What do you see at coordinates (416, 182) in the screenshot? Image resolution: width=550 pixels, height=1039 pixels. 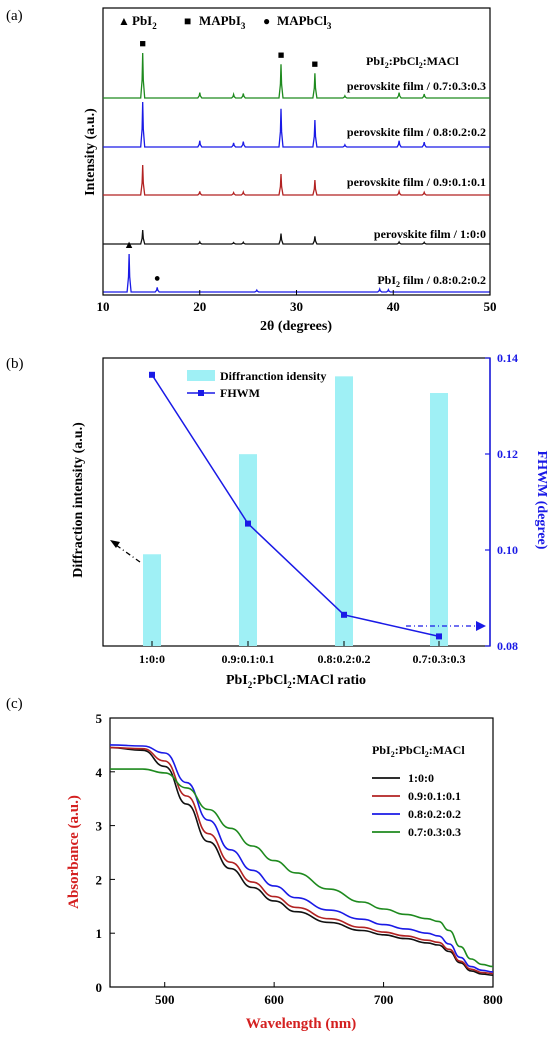 I see `xrd-trace-label-2: perovskite film / 0.9:0.1:0.1` at bounding box center [416, 182].